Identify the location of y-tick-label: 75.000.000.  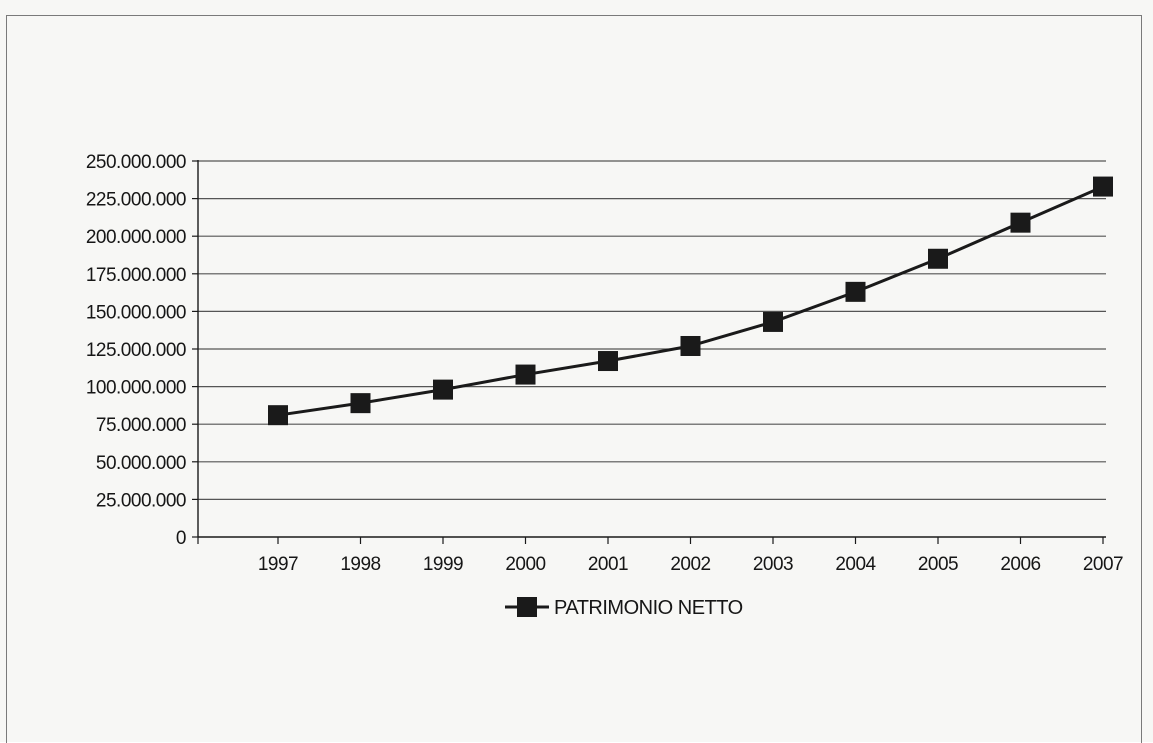
(141, 425).